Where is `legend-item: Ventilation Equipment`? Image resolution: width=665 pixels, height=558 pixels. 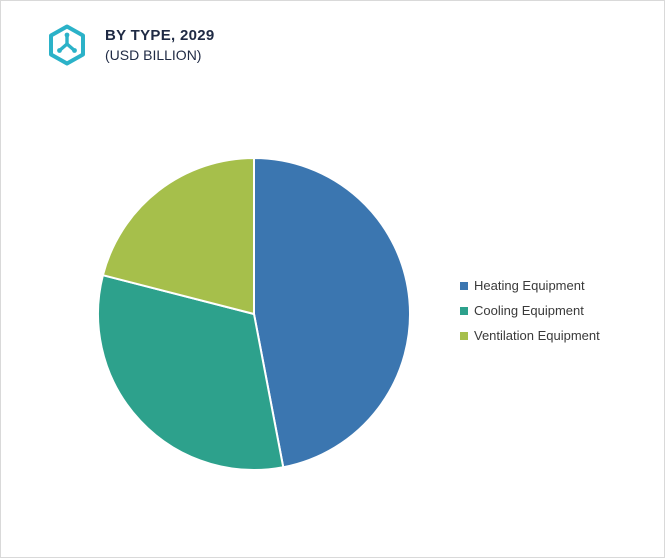 legend-item: Ventilation Equipment is located at coordinates (530, 335).